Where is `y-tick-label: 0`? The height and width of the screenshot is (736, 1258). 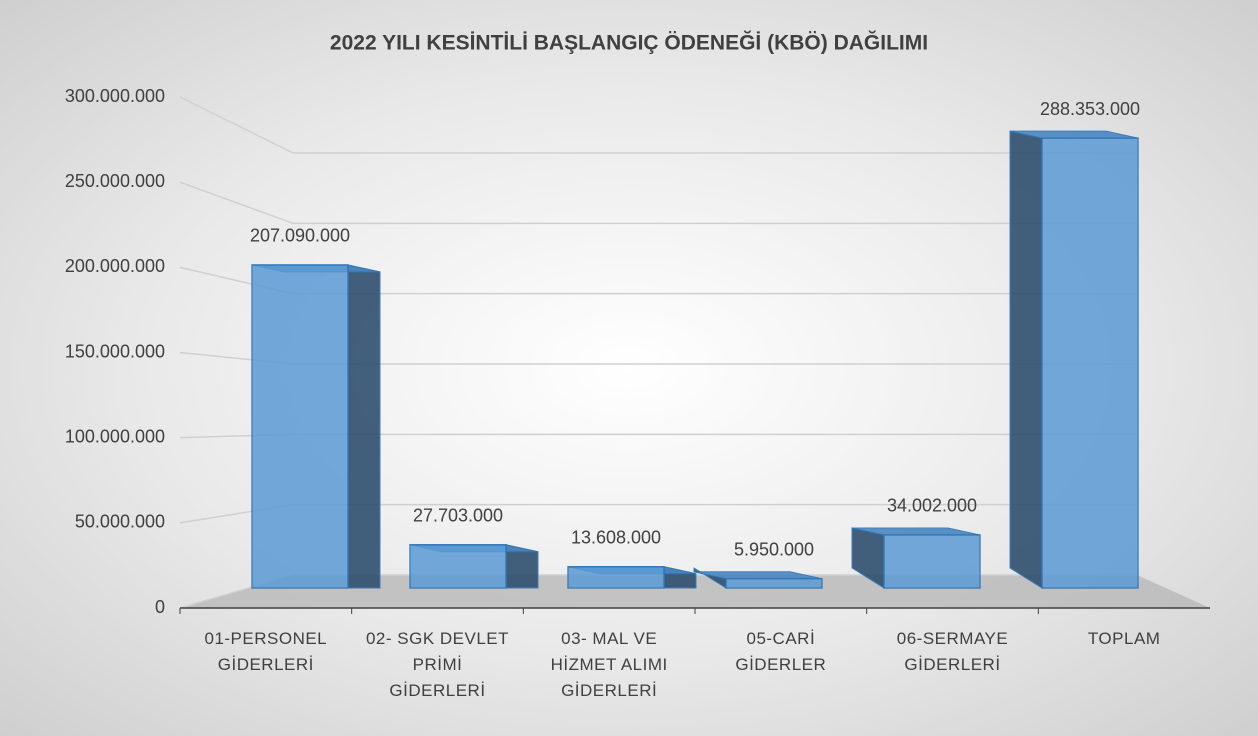
y-tick-label: 0 is located at coordinates (160, 607).